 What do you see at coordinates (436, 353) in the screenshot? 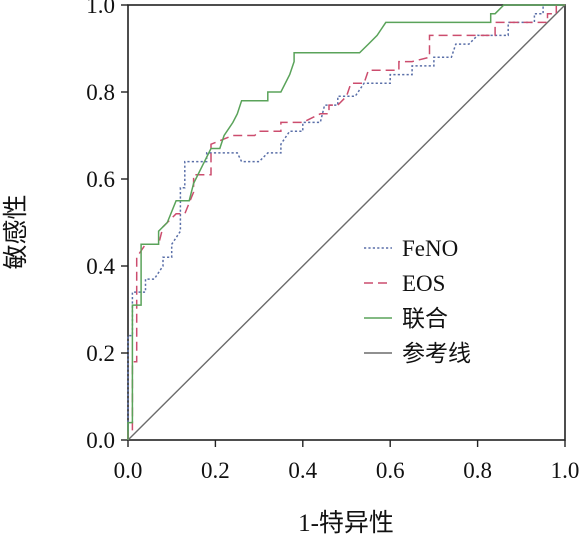
I see `legend-label: 参考线` at bounding box center [436, 353].